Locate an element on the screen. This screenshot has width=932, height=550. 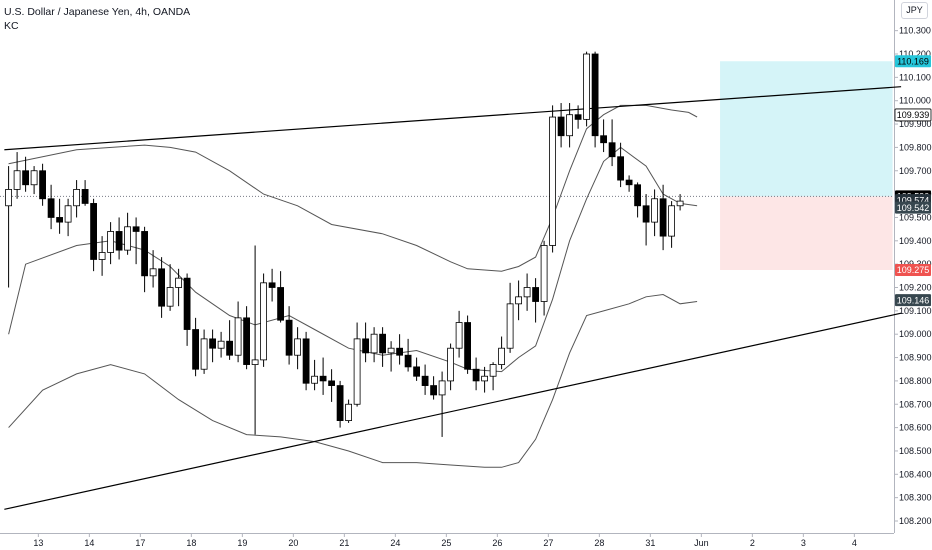
y-tick-label: 109.400 is located at coordinates (915, 241).